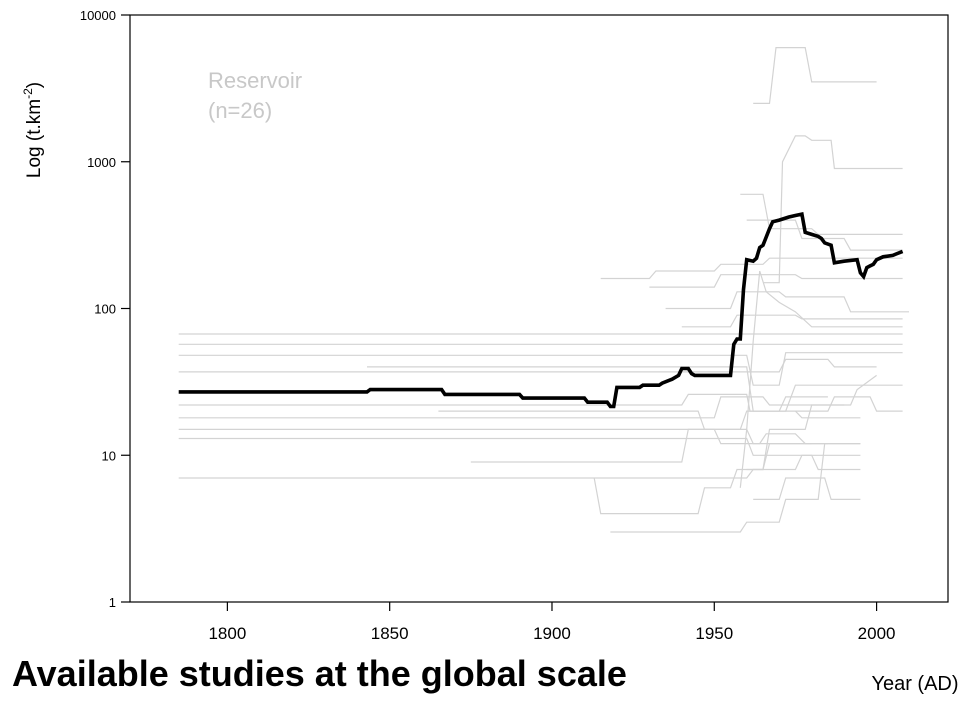 Image resolution: width=963 pixels, height=704 pixels. I want to click on x-axis-label: Year (AD), so click(914, 684).